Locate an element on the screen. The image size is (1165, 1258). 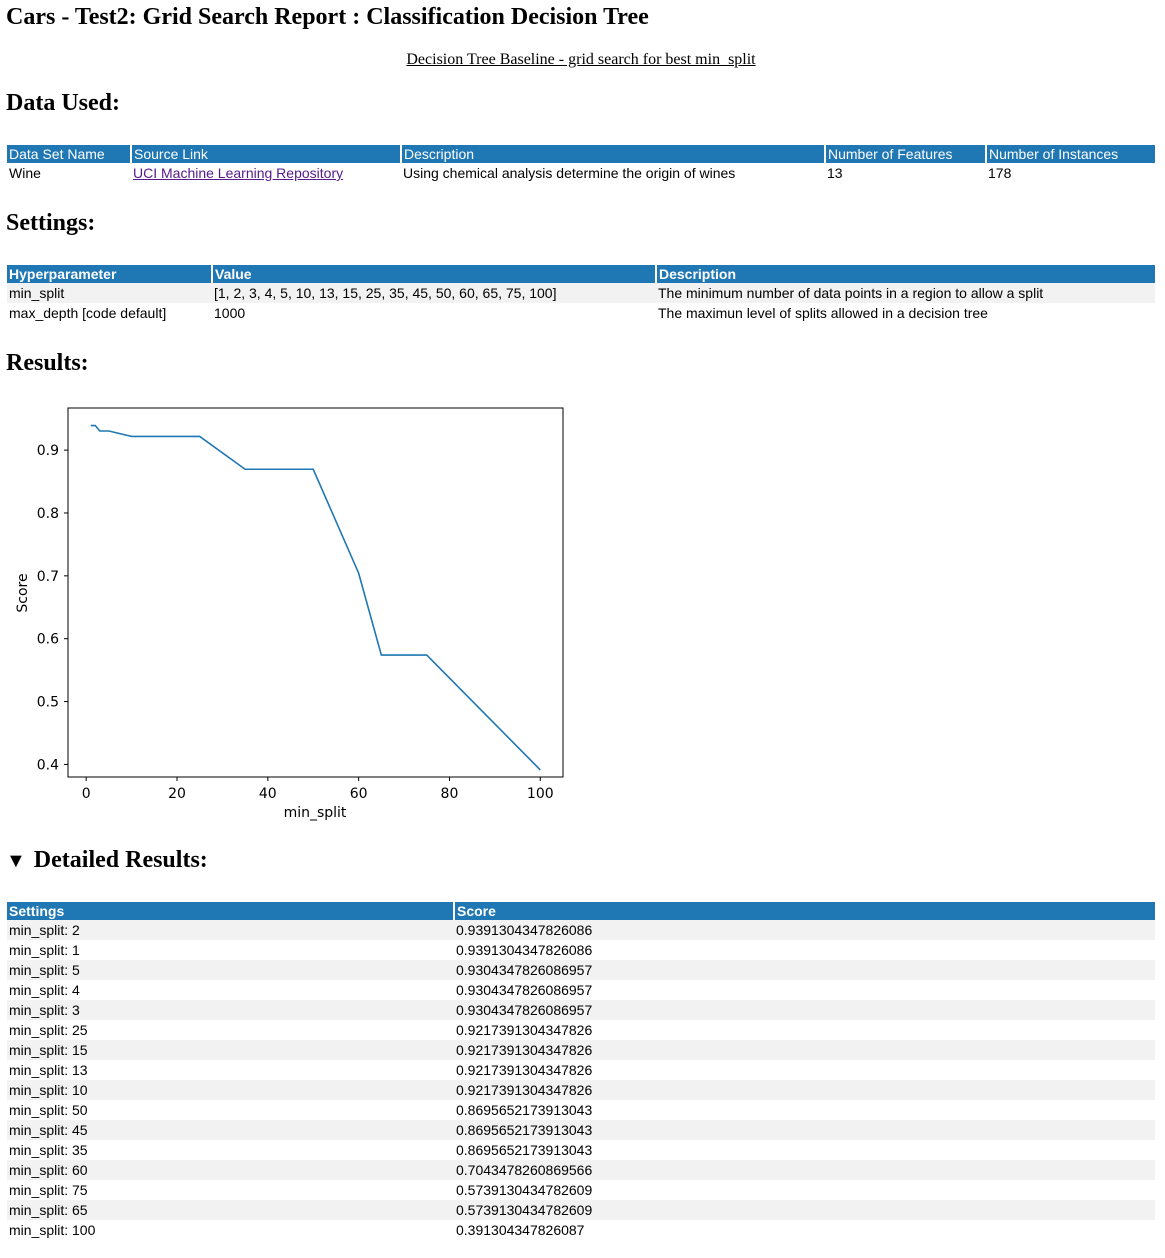
source-link-cell: UCI Machine Learning Repository is located at coordinates (266, 173).